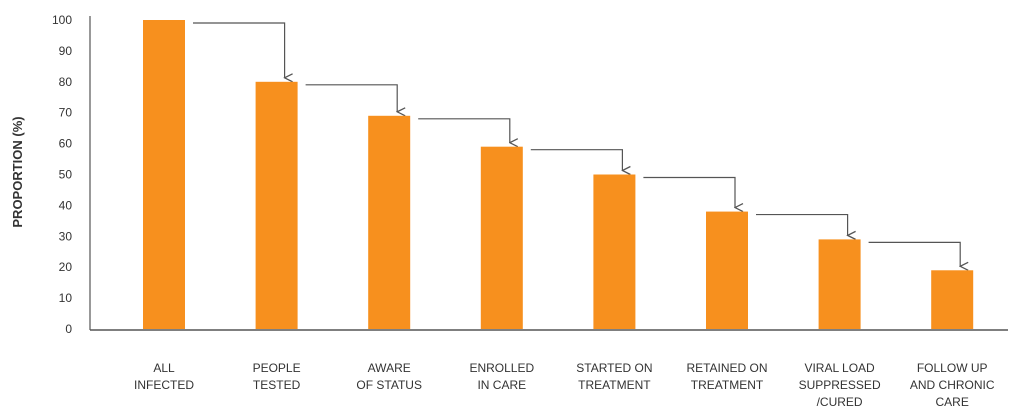 This screenshot has width=1011, height=412. Describe the element at coordinates (164, 376) in the screenshot. I see `x-category-label: ALL INFECTED` at that location.